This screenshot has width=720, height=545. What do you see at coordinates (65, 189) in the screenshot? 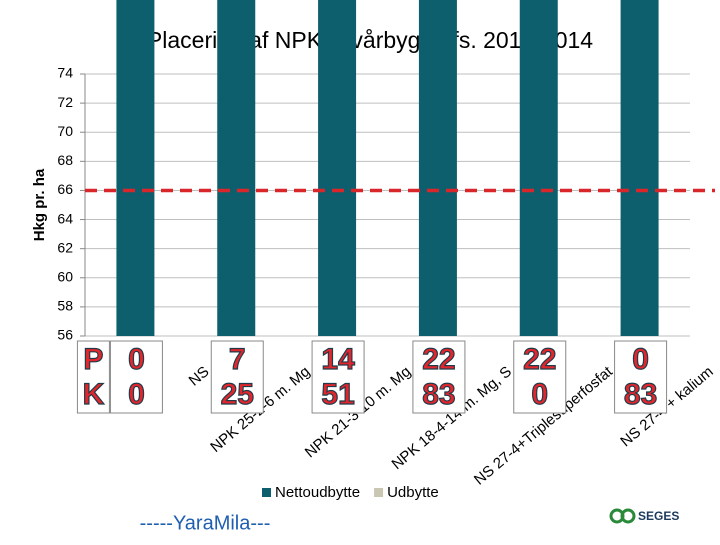
I see `y-tick-label: 66` at bounding box center [65, 189].